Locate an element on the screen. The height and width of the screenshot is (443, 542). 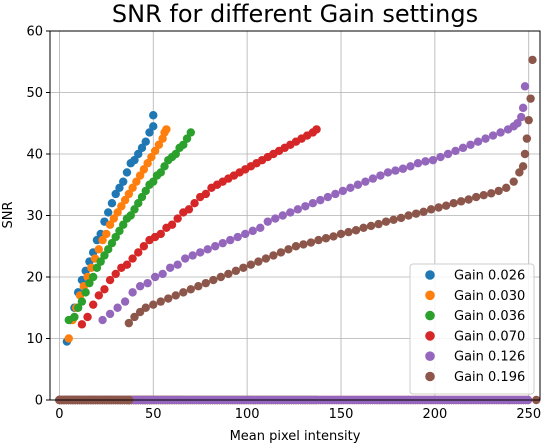
y-axis-ticks: 0 10 20 30 40 50 60 is located at coordinates (38, 217).